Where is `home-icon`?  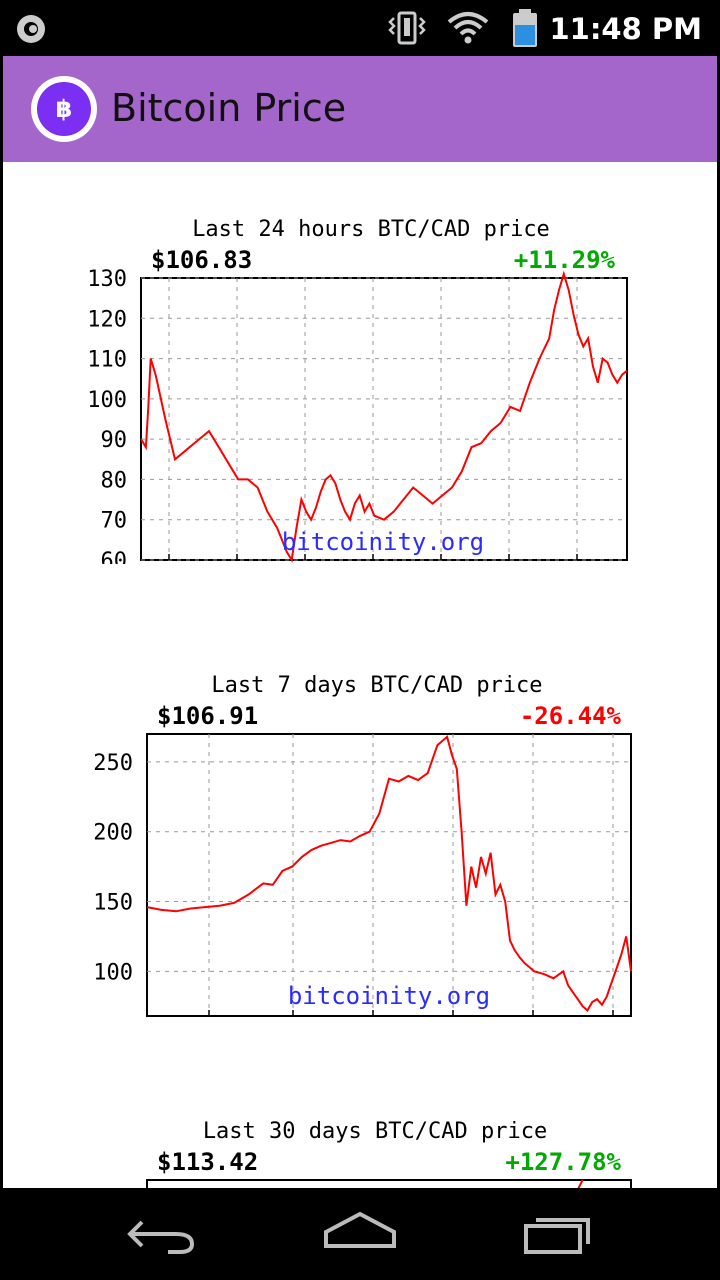
home-icon is located at coordinates (360, 1236).